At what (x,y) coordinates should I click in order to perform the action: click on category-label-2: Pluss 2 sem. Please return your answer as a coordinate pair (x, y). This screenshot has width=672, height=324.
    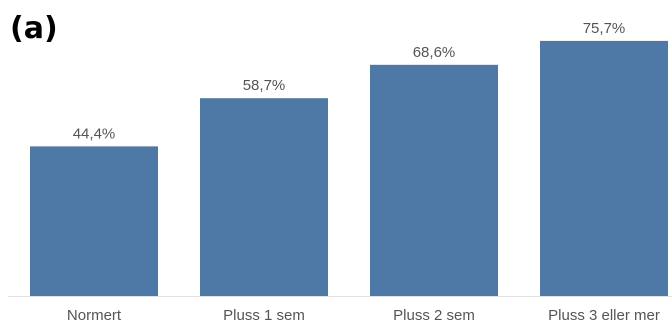
    Looking at the image, I should click on (434, 315).